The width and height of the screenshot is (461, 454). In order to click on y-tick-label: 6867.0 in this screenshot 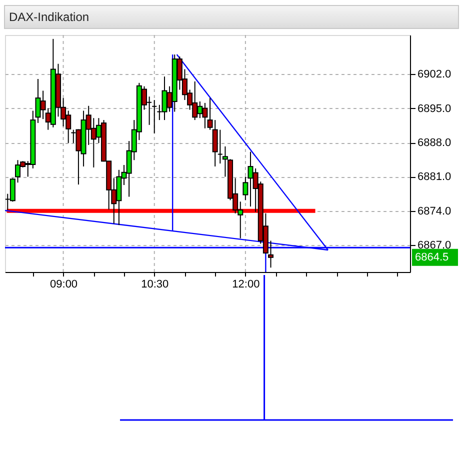, I will do `click(435, 246)`.